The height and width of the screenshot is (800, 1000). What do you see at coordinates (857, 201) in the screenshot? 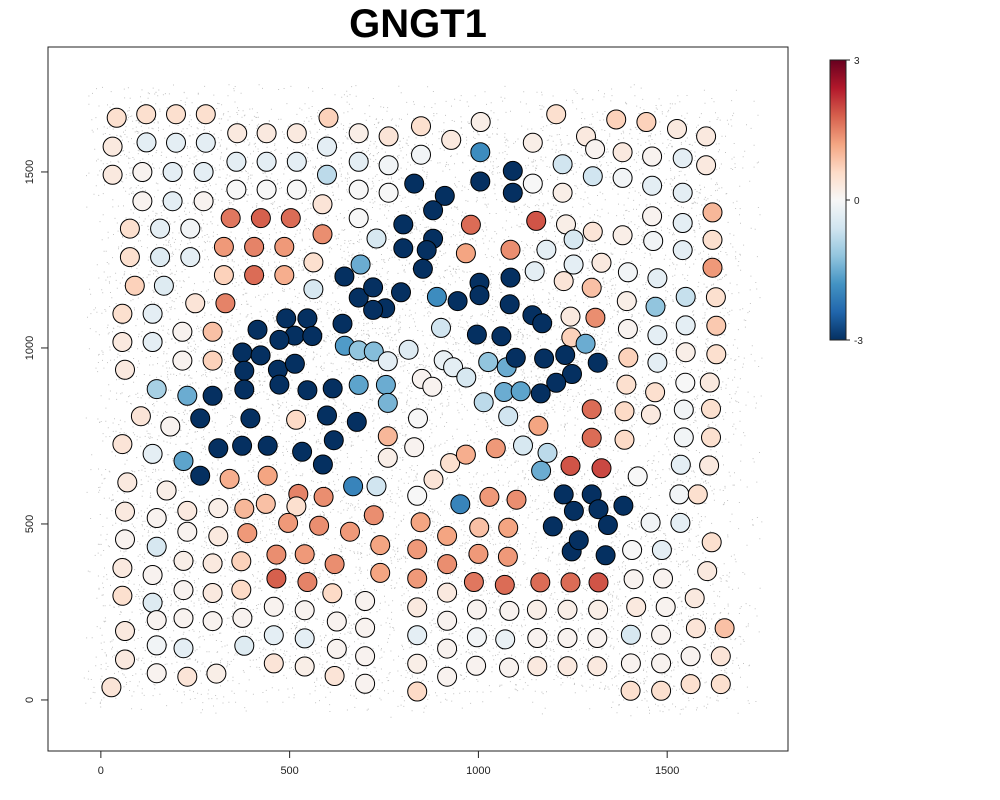
I see `colorbar-tick-label: 0` at bounding box center [857, 201].